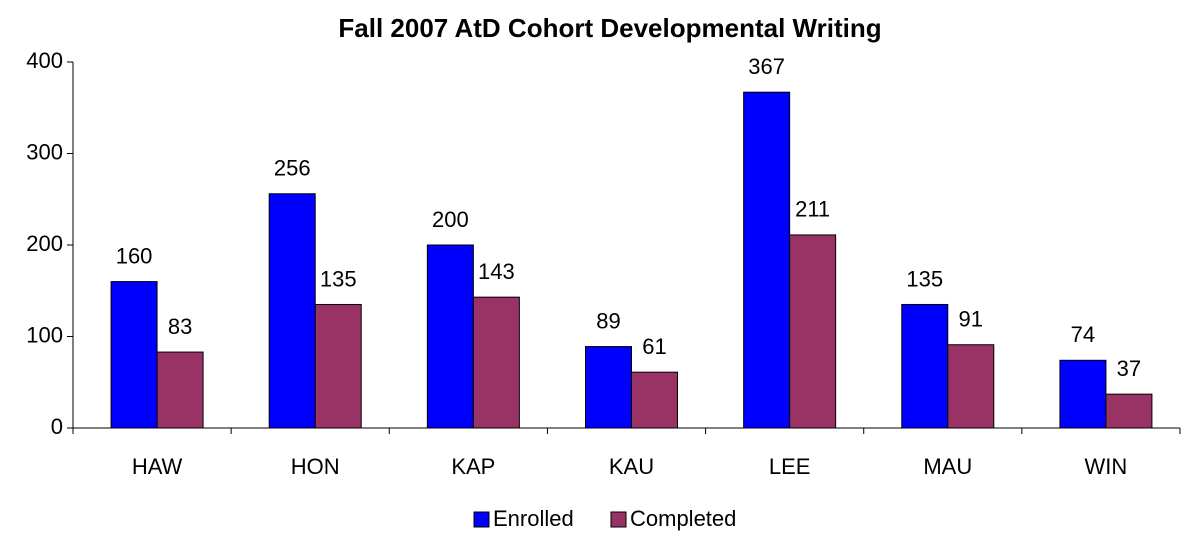  Describe the element at coordinates (496, 271) in the screenshot. I see `data-label: 143` at that location.